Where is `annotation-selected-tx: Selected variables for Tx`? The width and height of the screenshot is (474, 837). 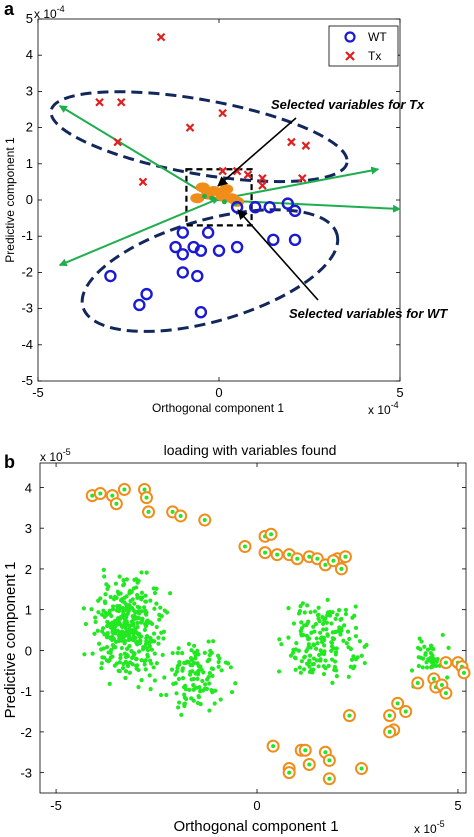
annotation-selected-tx: Selected variables for Tx is located at coordinates (348, 104).